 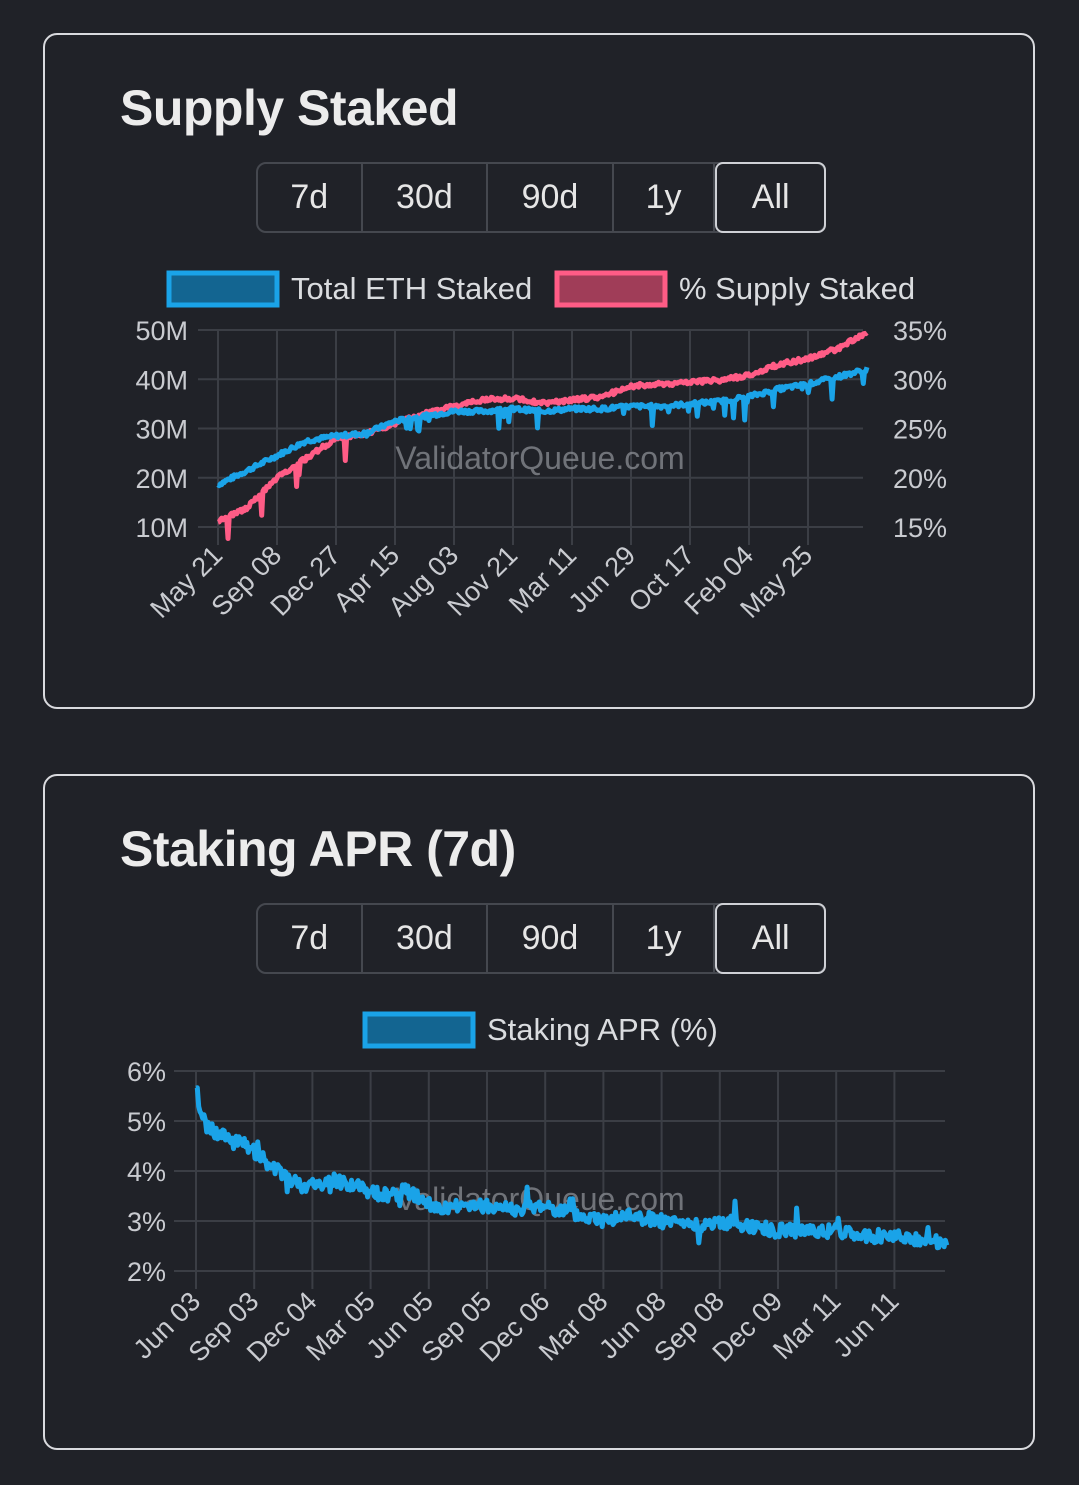 What do you see at coordinates (543, 427) in the screenshot?
I see `series-total-eth-staked` at bounding box center [543, 427].